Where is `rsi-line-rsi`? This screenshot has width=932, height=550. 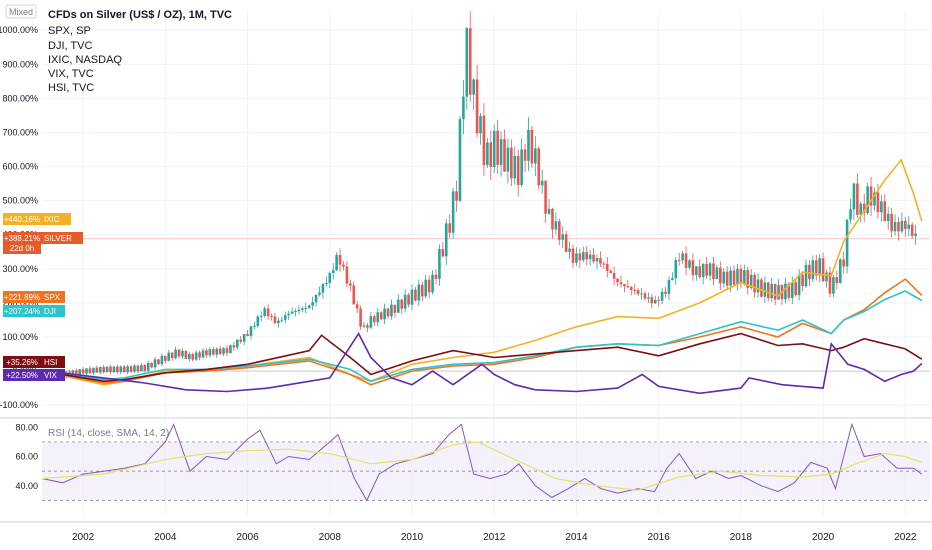
rsi-line-rsi is located at coordinates (482, 462).